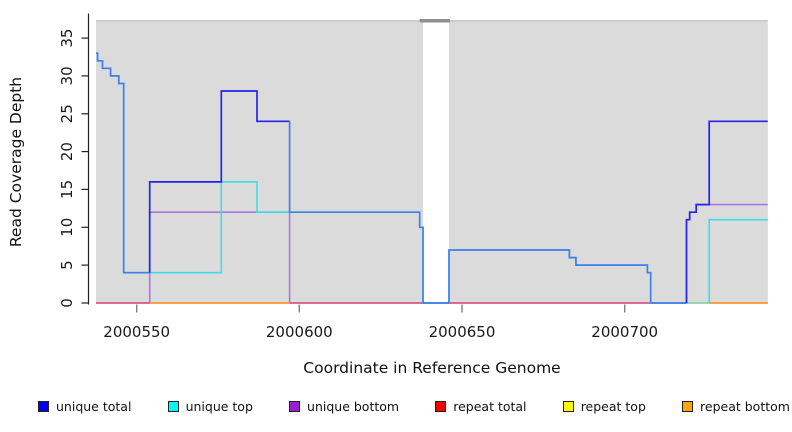 This screenshot has height=432, width=792. I want to click on legend-label: repeat total, so click(490, 406).